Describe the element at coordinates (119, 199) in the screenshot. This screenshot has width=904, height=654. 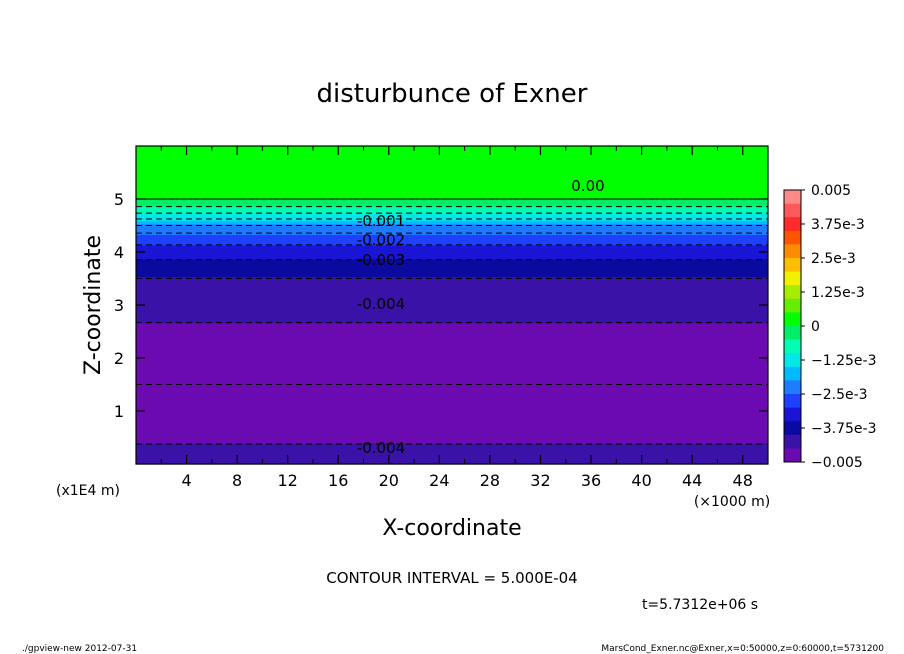
I see `y-tick-label: 5` at that location.